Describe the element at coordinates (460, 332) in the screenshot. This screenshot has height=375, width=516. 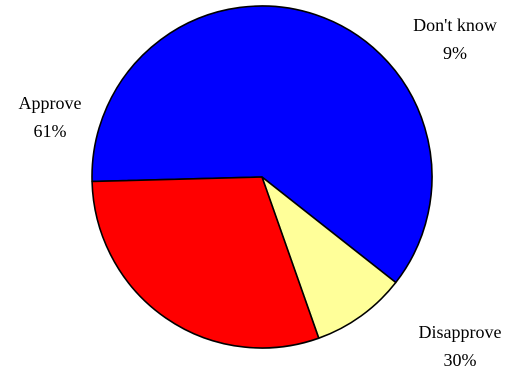
I see `label-disapprove-name: Disapprove` at that location.